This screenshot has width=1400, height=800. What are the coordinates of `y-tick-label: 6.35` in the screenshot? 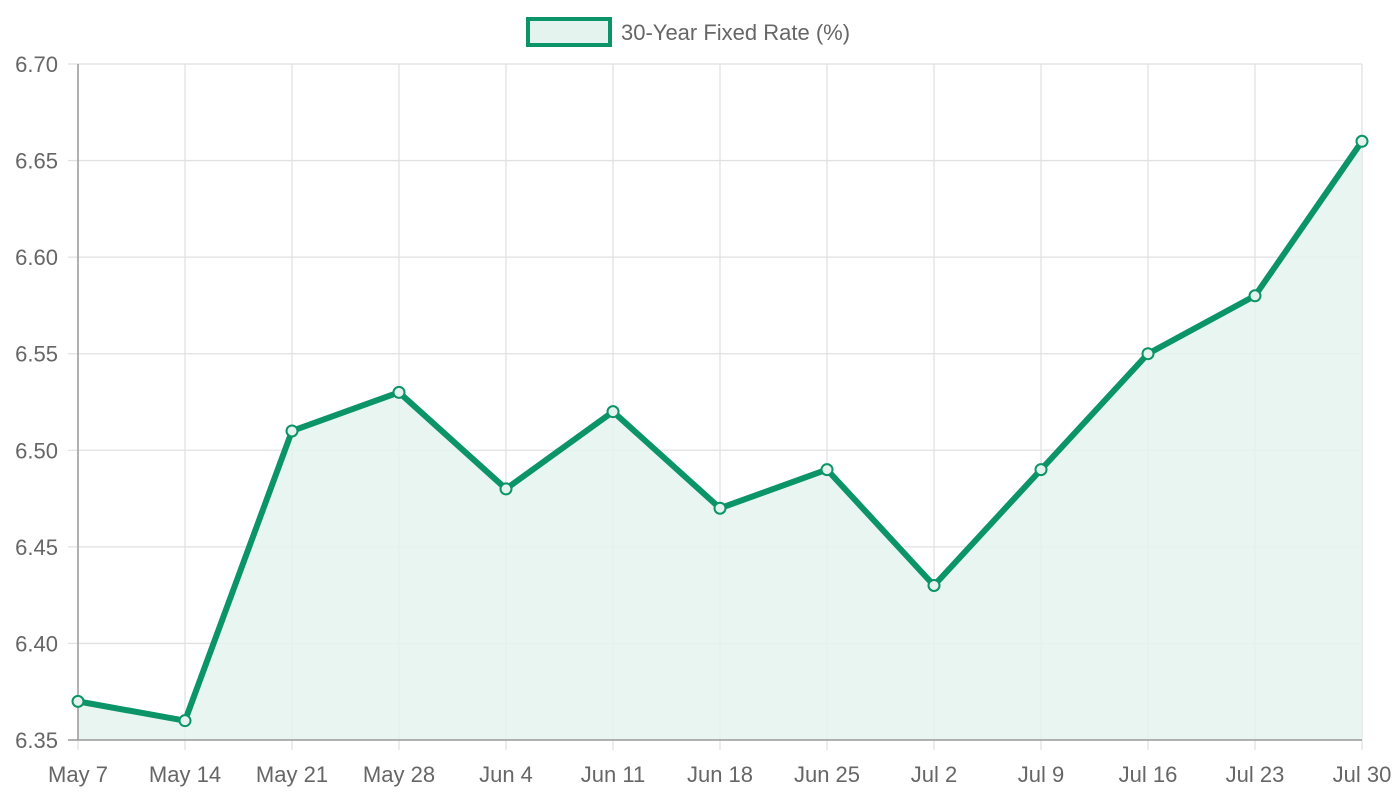 It's located at (36, 740).